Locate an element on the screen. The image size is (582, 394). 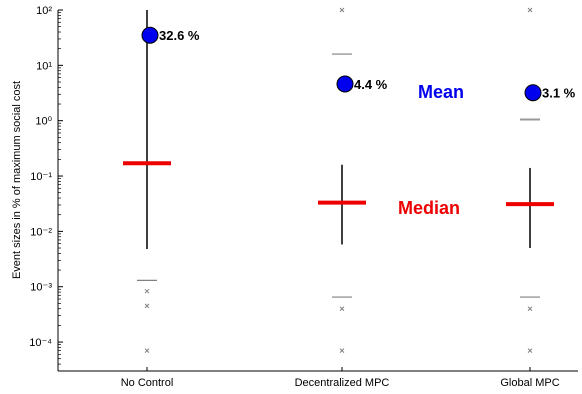
y-tick-label: 10² is located at coordinates (44, 11).